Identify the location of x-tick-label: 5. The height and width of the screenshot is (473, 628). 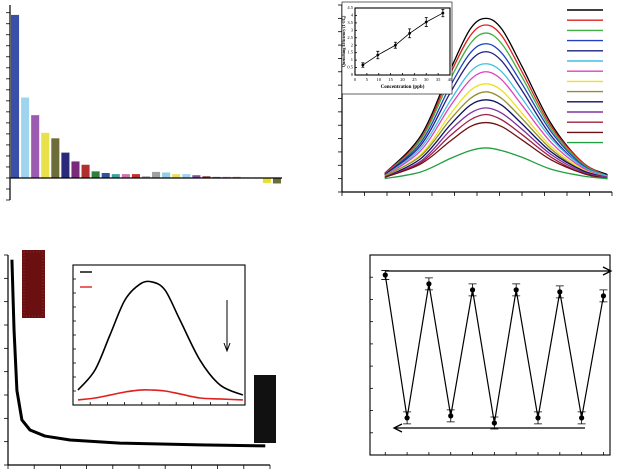
(367, 79).